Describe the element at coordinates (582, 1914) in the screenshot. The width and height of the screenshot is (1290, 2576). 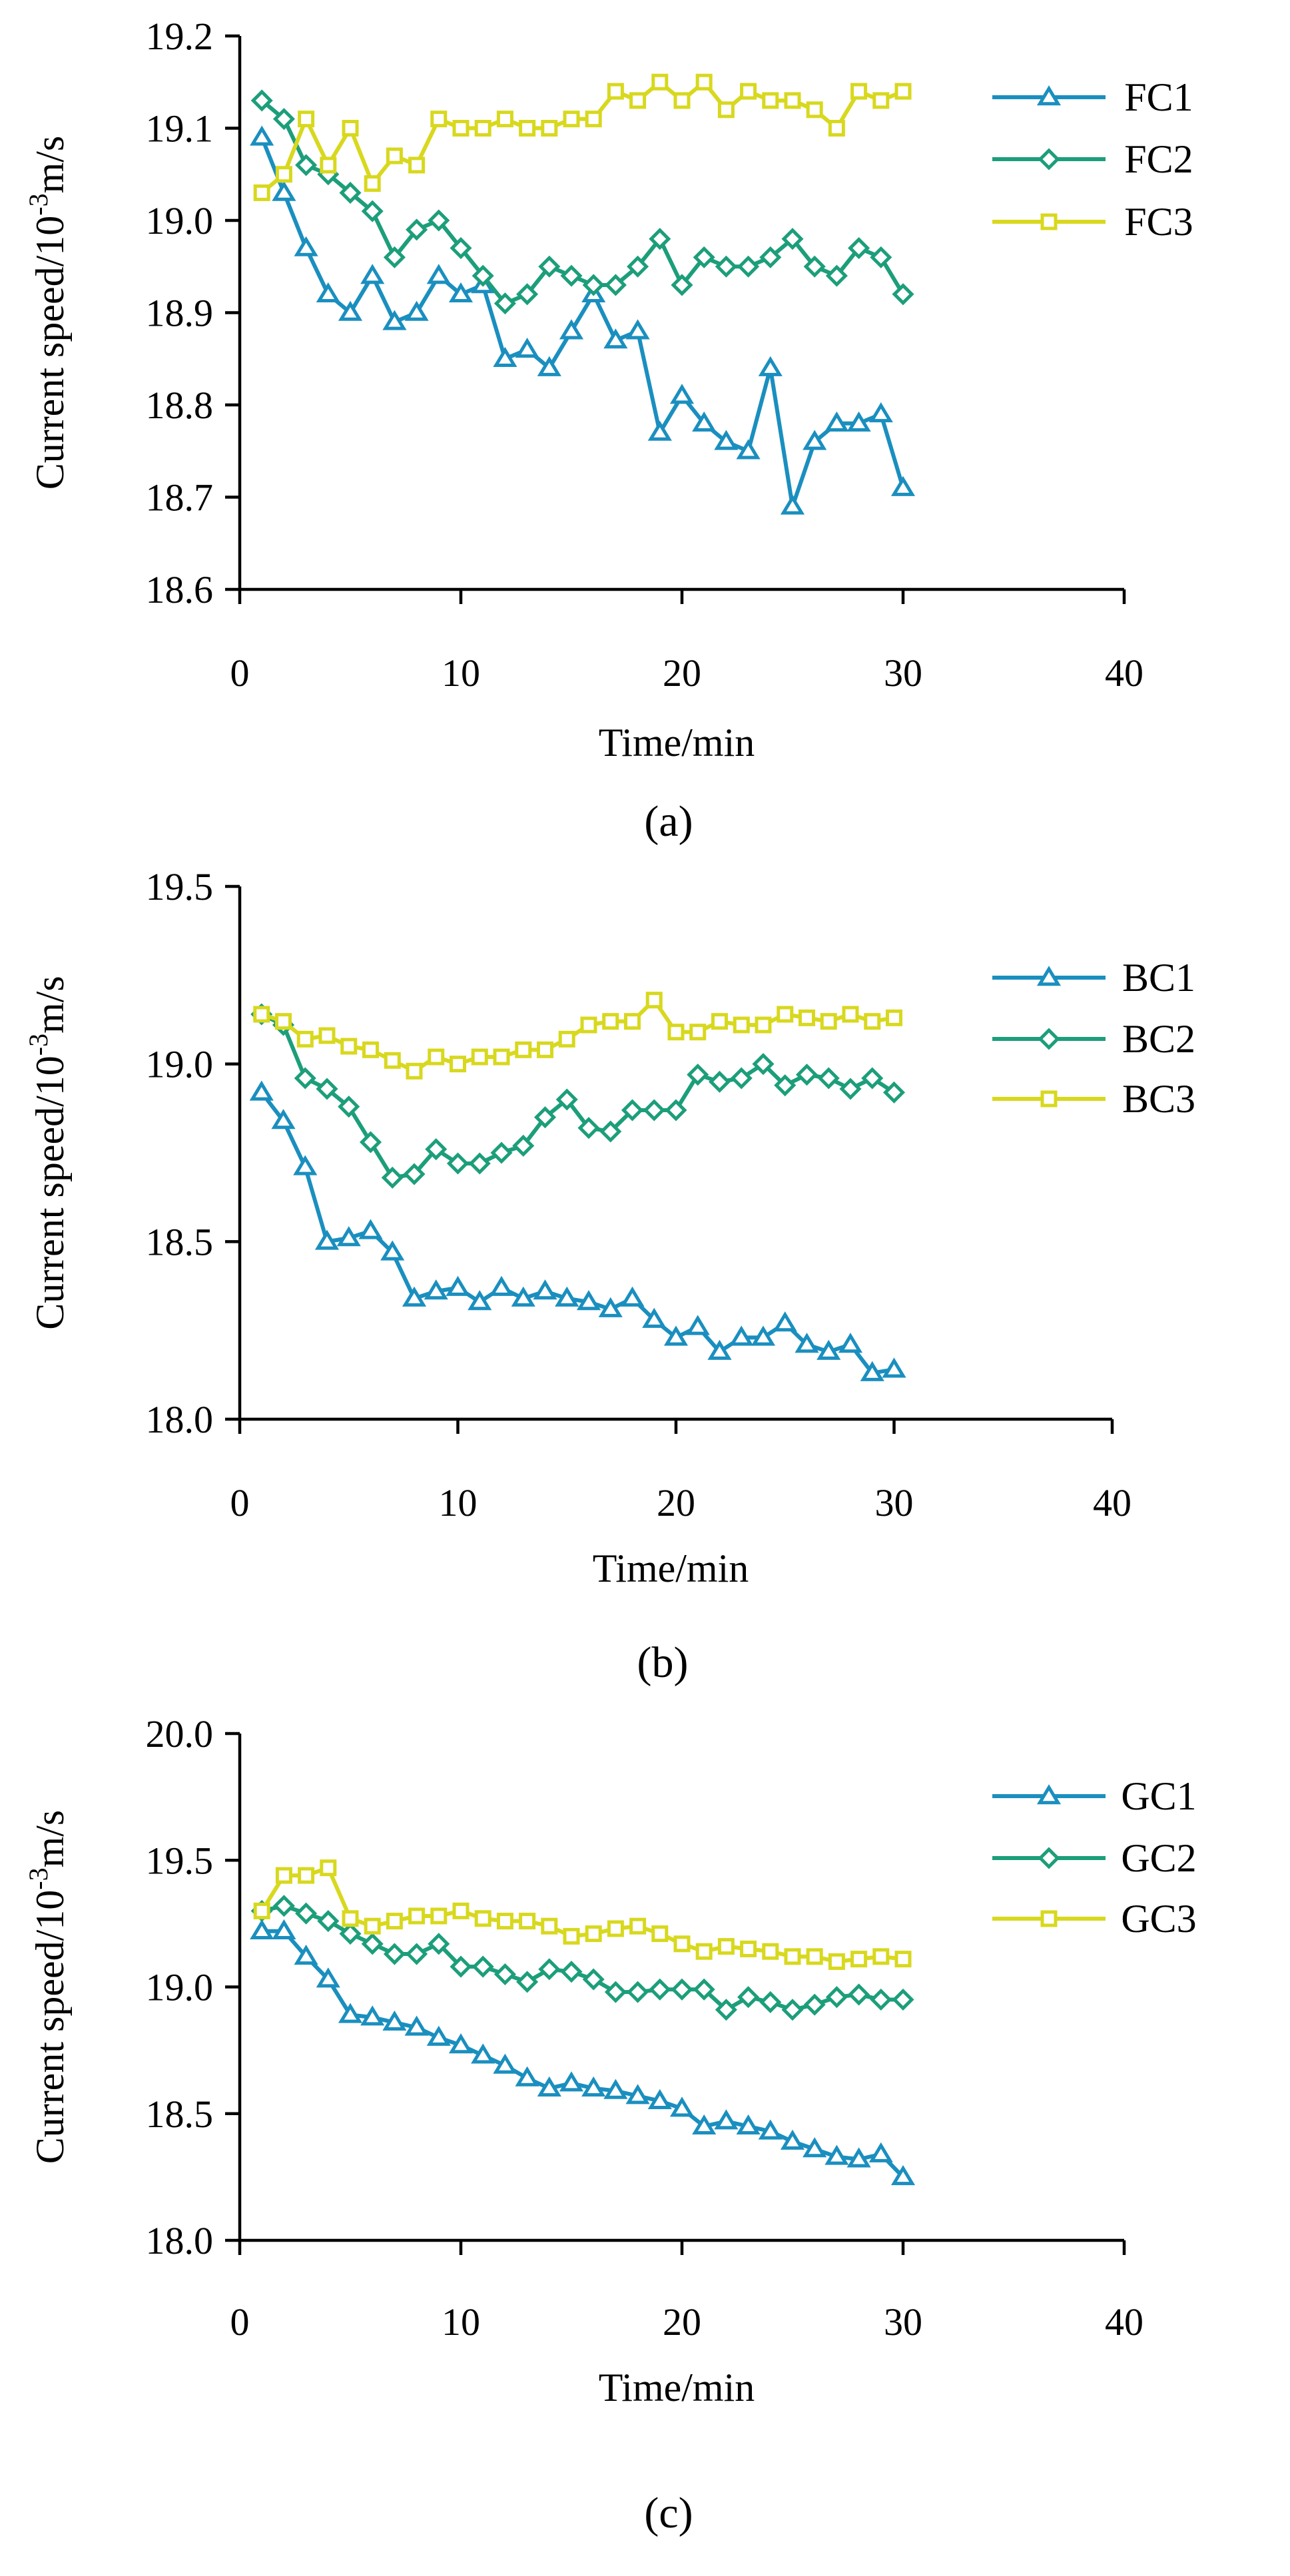
I see `series-GC3` at that location.